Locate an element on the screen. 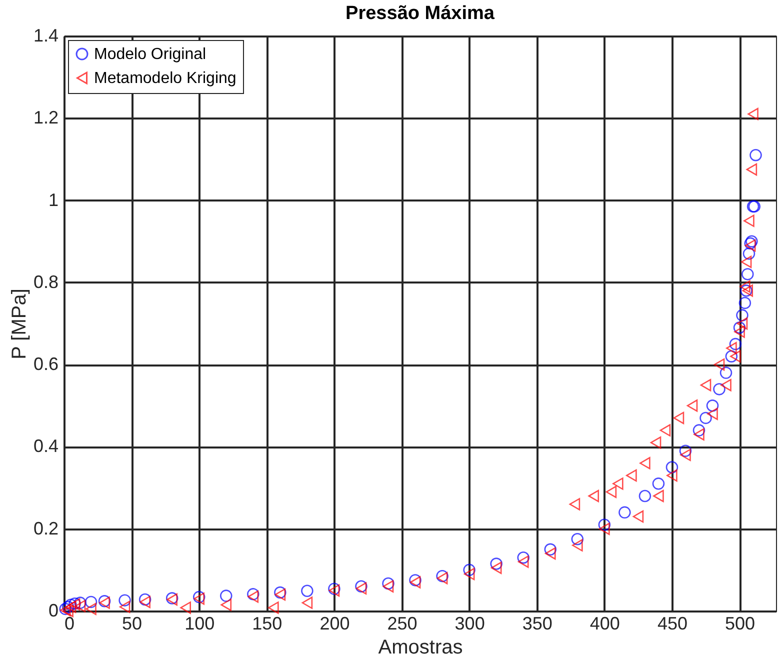  y-tick-label: 1.2 is located at coordinates (45, 118).